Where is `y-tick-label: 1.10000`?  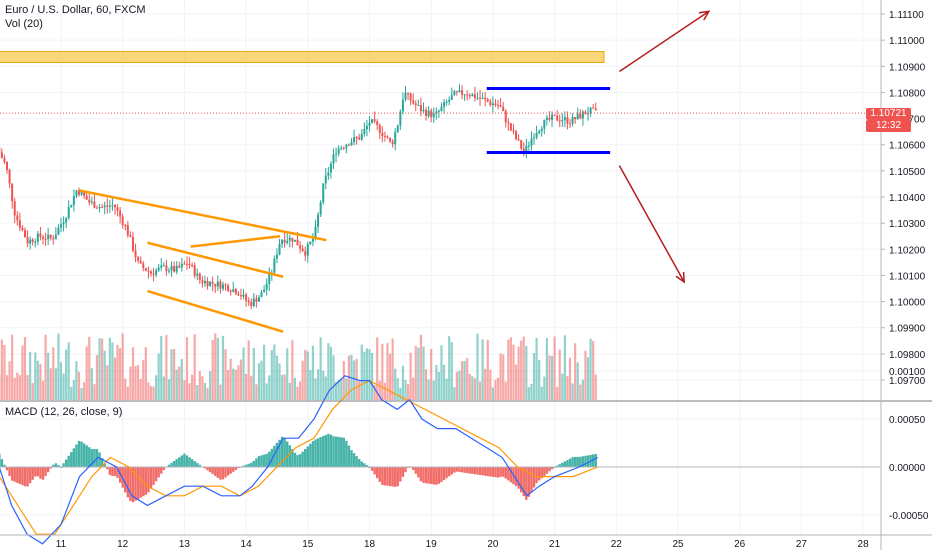 y-tick-label: 1.10000 is located at coordinates (907, 303).